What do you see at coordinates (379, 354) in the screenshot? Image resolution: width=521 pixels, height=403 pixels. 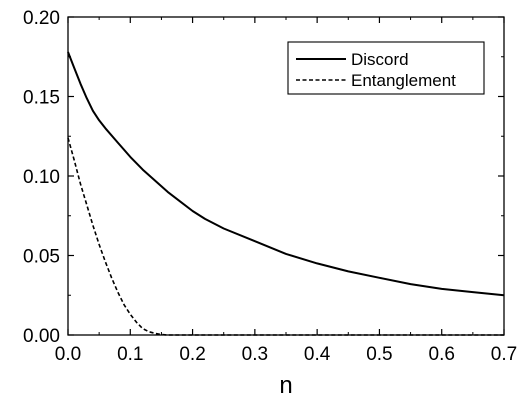 I see `x-tick-label: 0.5` at bounding box center [379, 354].